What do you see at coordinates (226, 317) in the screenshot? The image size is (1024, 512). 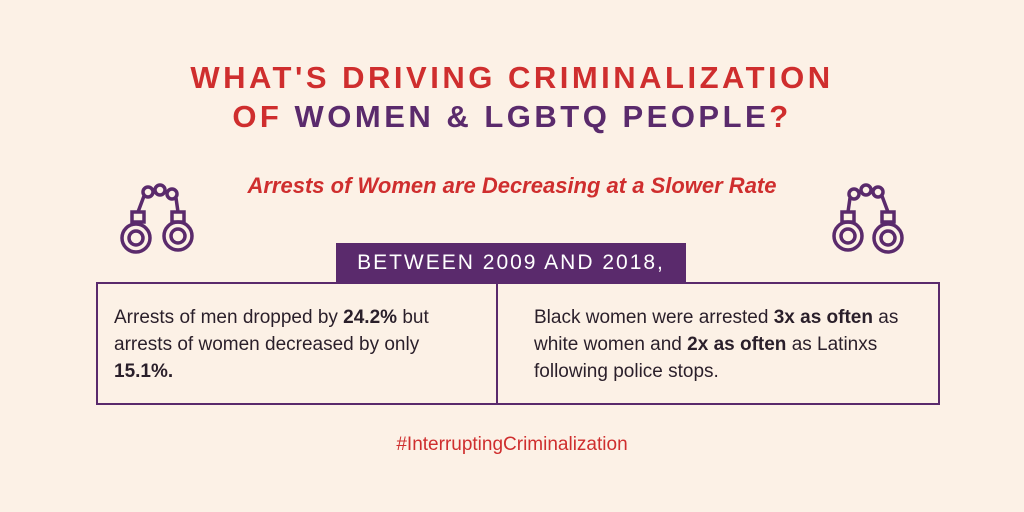 I see `fact-text: Arrests of men dropped by` at bounding box center [226, 317].